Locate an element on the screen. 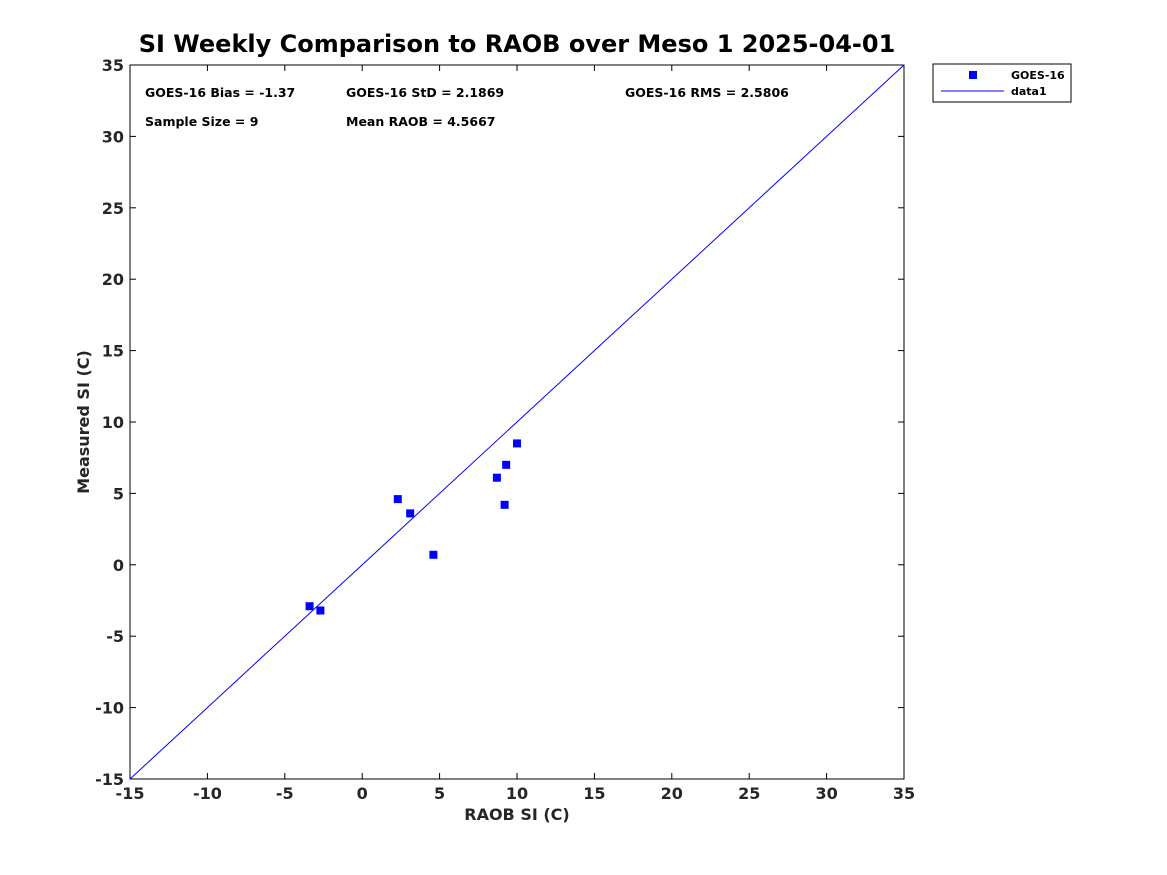 Image resolution: width=1167 pixels, height=875 pixels. y-tick-label: 15 is located at coordinates (113, 351).